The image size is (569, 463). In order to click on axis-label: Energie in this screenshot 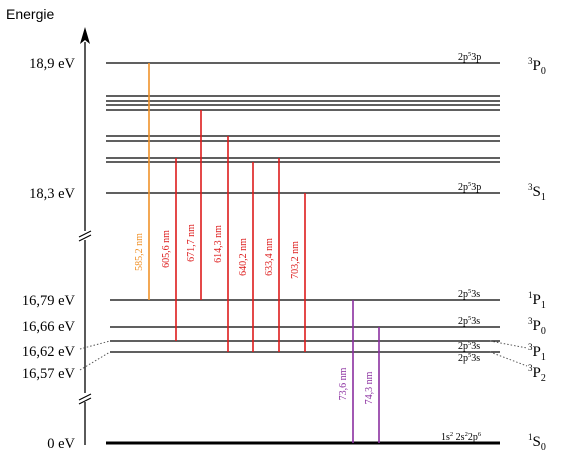, I will do `click(30, 14)`.